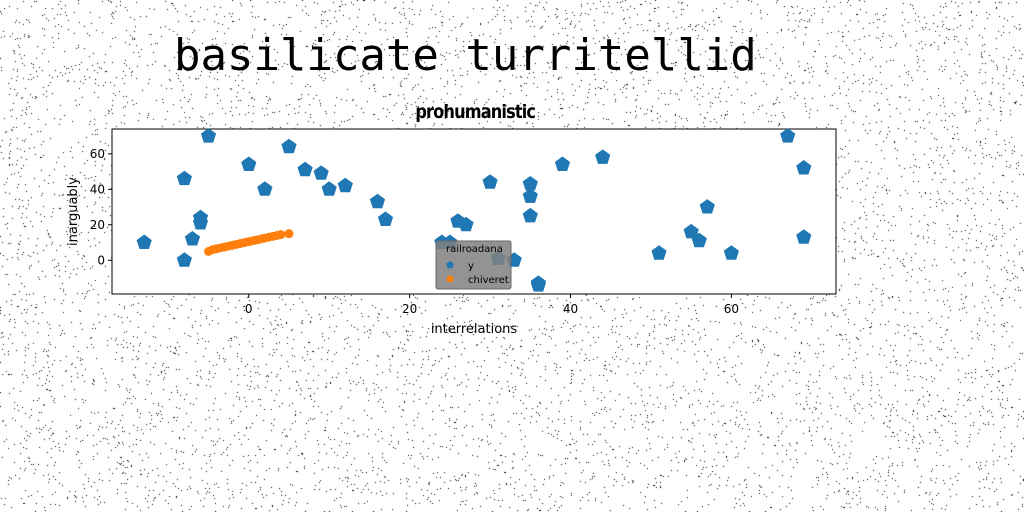  Describe the element at coordinates (73, 211) in the screenshot. I see `y-axis-label: inarguably` at that location.